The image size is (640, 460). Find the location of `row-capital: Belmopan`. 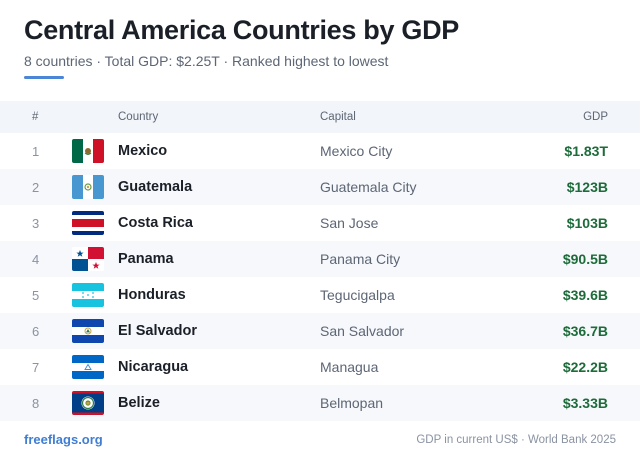

row-capital: Belmopan is located at coordinates (352, 403).